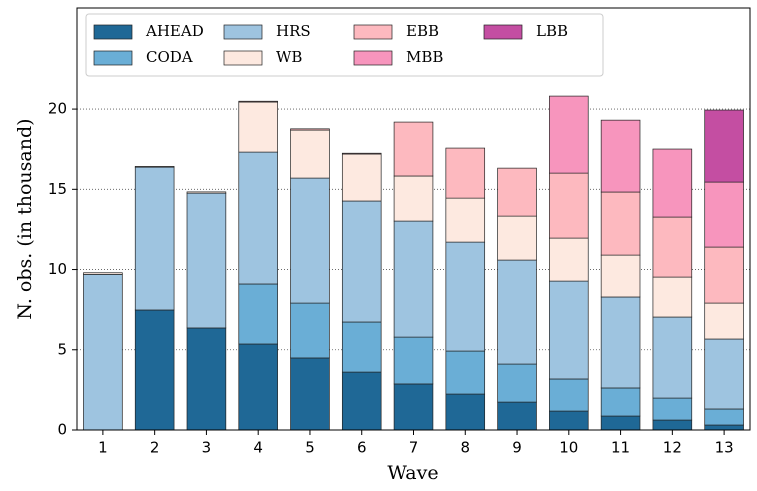 The image size is (757, 491). I want to click on y-tick-label: 0, so click(62, 430).